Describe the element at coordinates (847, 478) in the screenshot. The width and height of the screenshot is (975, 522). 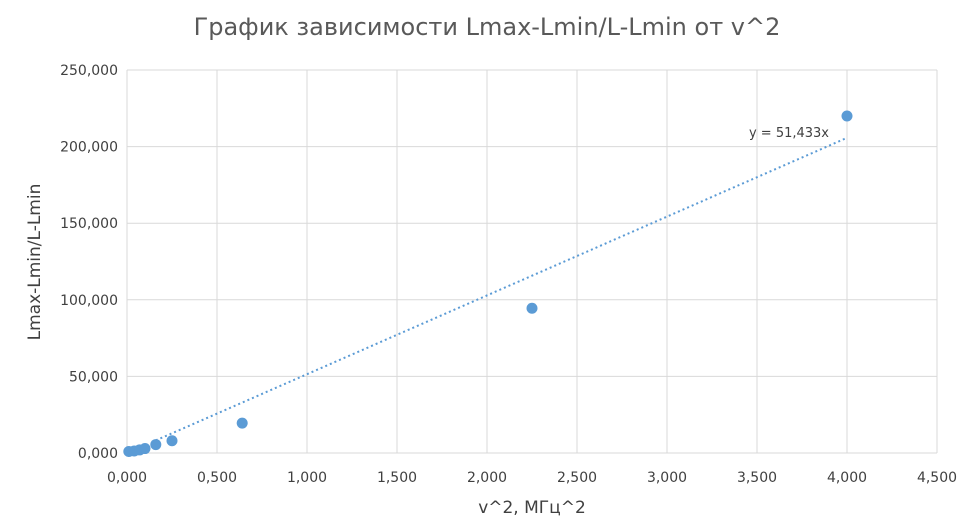
I see `x-tick-label: 4,000` at that location.